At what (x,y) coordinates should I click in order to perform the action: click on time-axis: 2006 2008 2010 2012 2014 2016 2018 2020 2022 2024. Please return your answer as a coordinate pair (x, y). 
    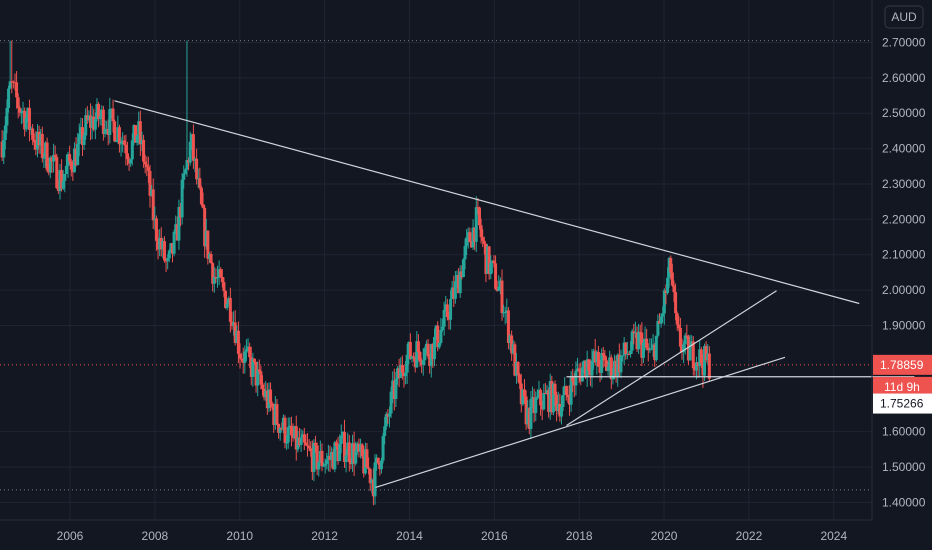
    Looking at the image, I should click on (452, 536).